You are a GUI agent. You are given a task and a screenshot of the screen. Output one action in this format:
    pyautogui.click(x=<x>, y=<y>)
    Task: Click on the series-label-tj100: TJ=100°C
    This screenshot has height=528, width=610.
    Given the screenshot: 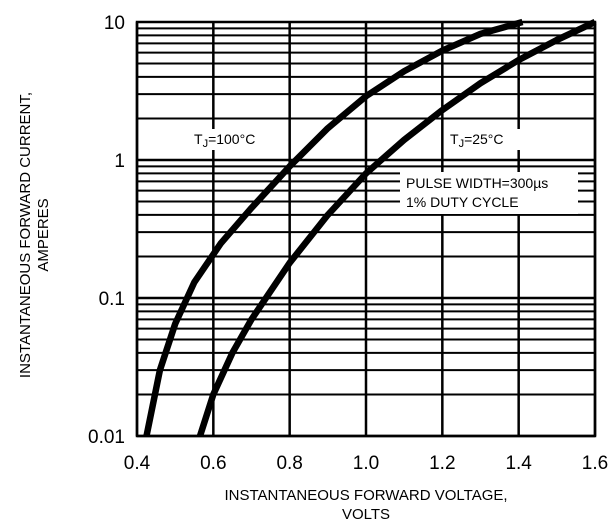 What is the action you would take?
    pyautogui.click(x=224, y=140)
    